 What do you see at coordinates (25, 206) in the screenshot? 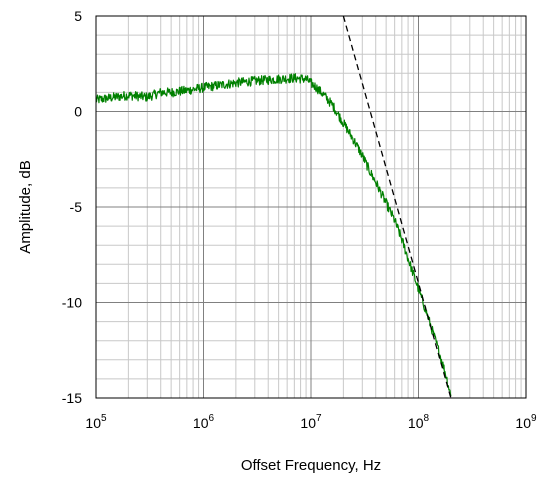
I see `y-axis-label: Amplitude, dB` at bounding box center [25, 206].